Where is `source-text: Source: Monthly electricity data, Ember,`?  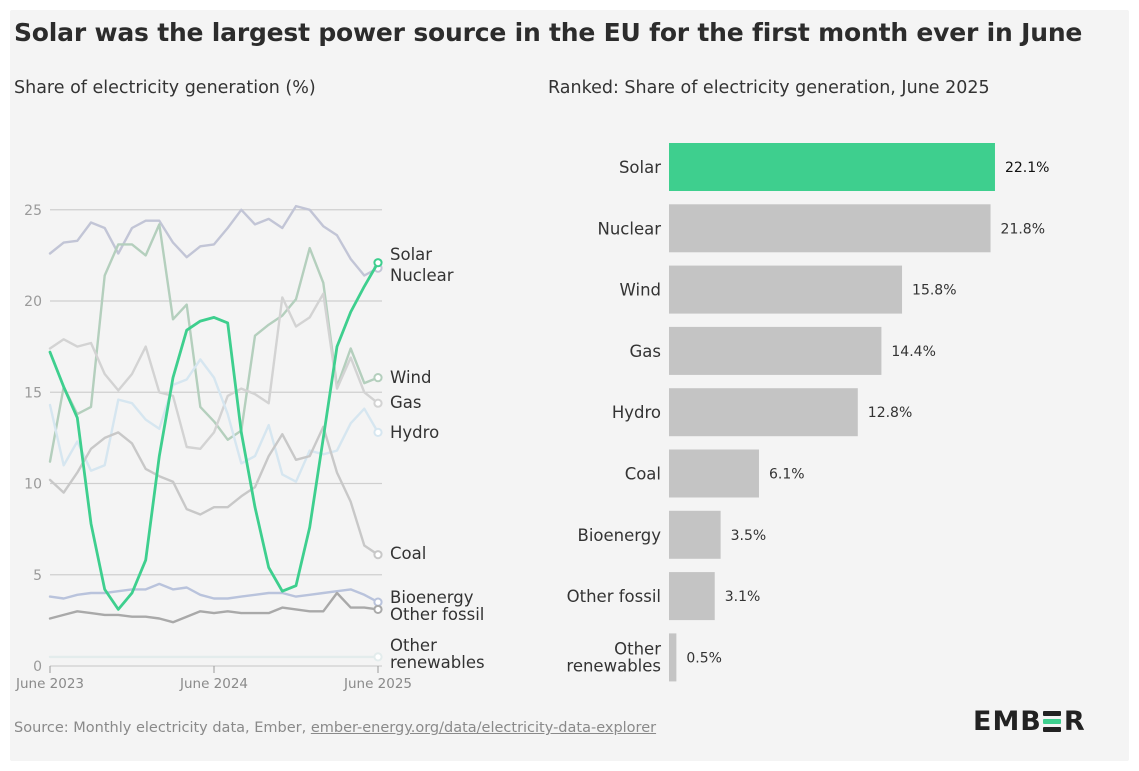 source-text: Source: Monthly electricity data, Ember, is located at coordinates (162, 728).